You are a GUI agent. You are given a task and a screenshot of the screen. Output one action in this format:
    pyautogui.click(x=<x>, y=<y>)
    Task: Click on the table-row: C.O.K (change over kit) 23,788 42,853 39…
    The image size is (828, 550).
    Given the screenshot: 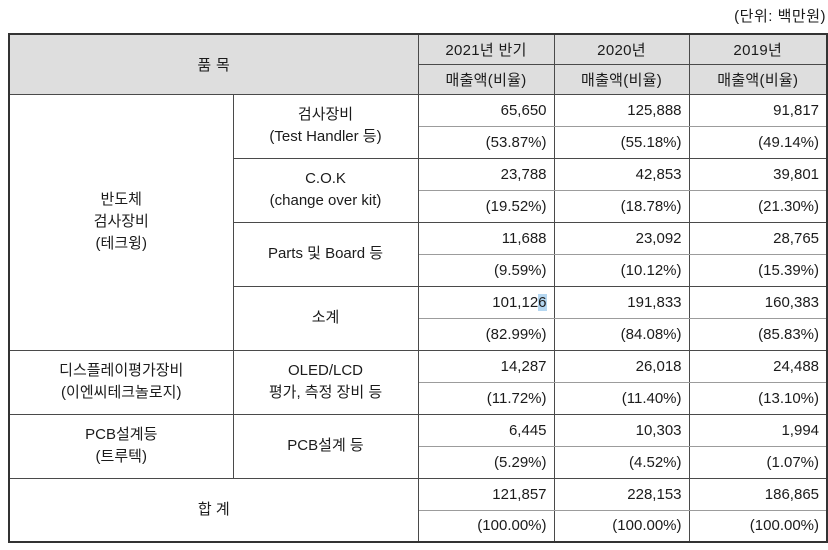 What is the action you would take?
    pyautogui.click(x=418, y=190)
    